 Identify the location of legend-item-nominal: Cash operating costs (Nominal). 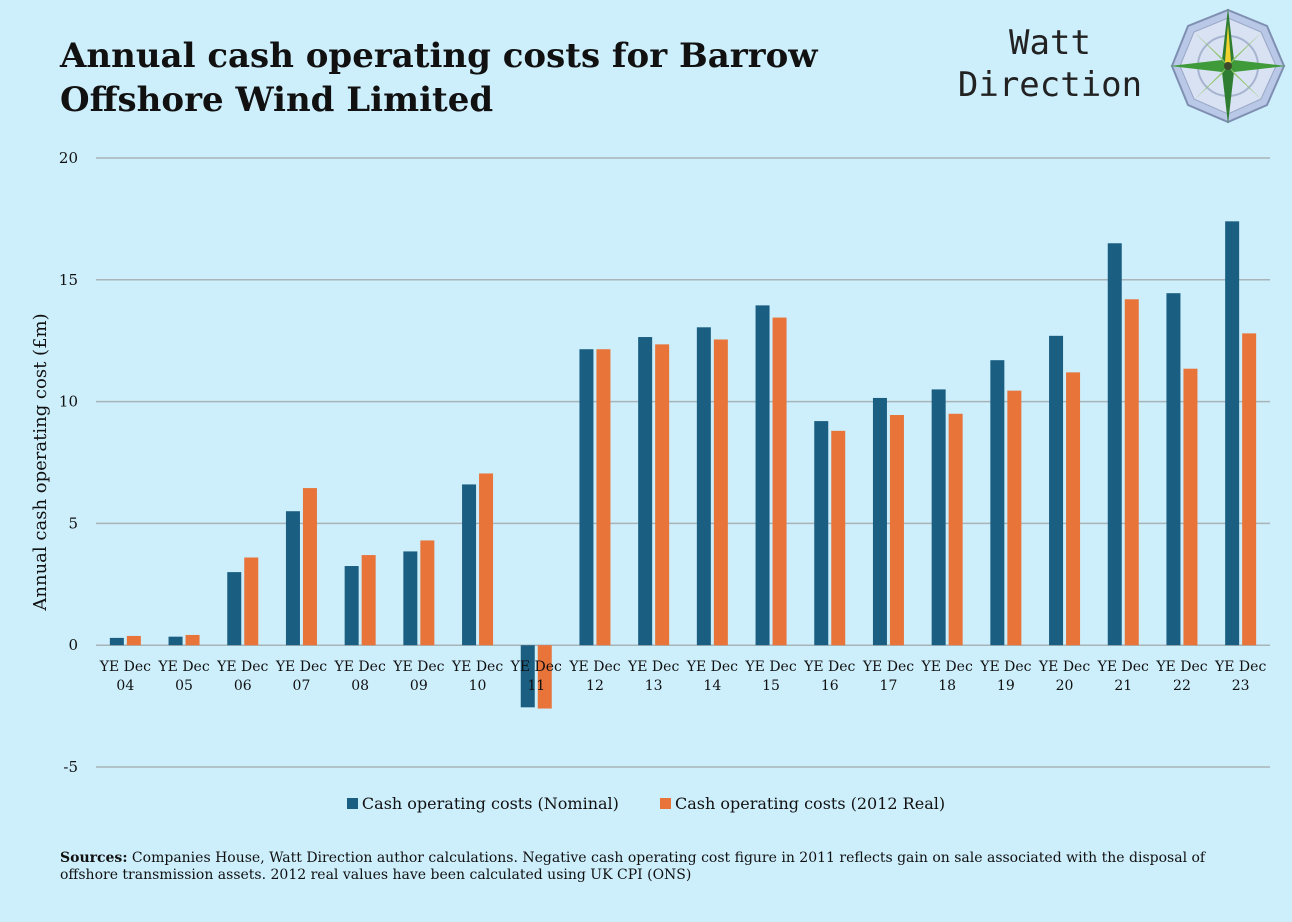
(482, 803).